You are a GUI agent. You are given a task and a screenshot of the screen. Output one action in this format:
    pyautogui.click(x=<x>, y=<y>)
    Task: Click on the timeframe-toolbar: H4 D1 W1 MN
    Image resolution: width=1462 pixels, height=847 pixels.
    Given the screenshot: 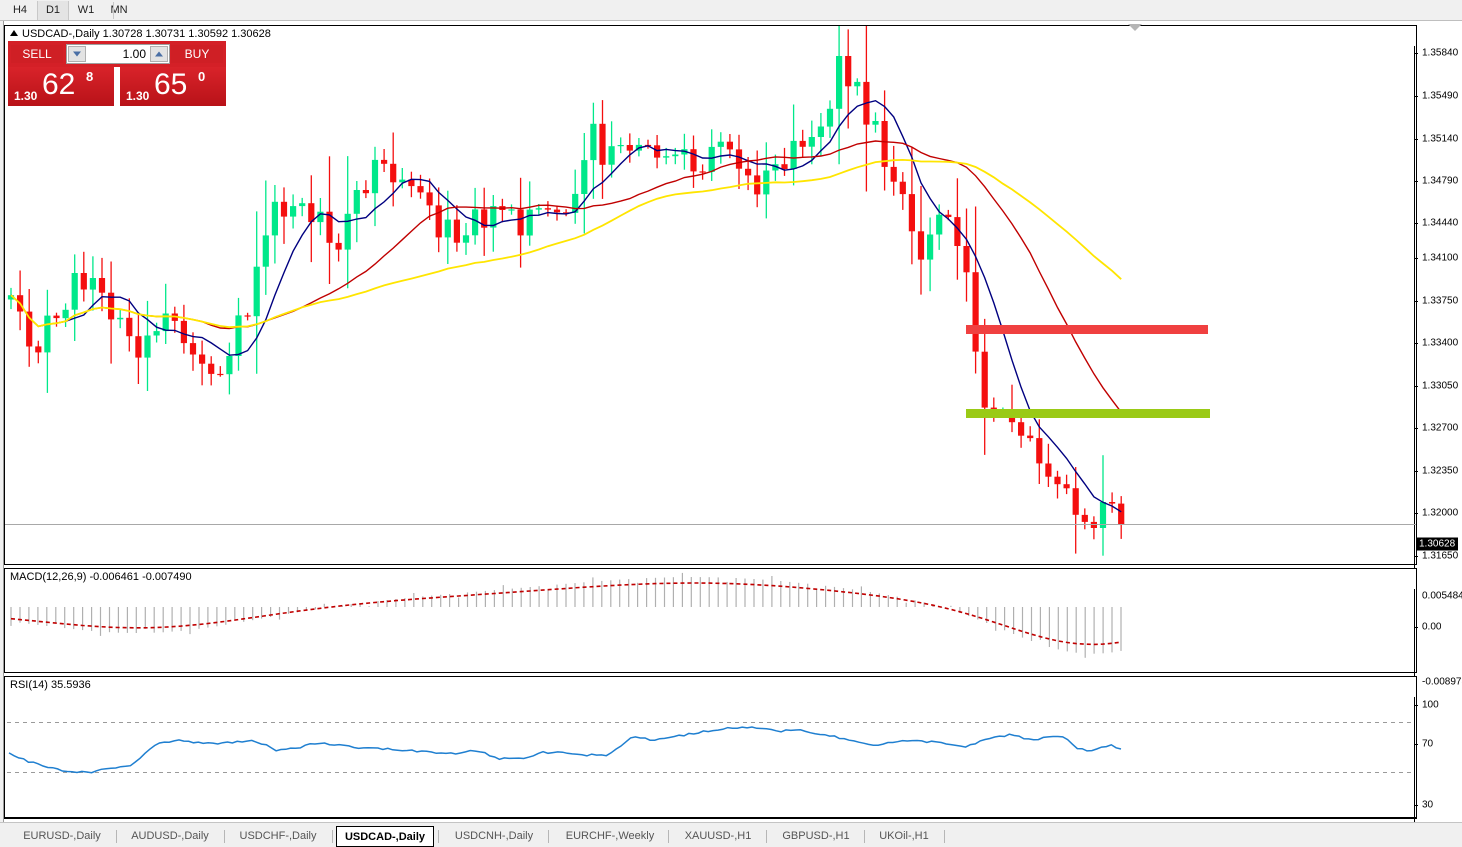 What is the action you would take?
    pyautogui.click(x=731, y=10)
    